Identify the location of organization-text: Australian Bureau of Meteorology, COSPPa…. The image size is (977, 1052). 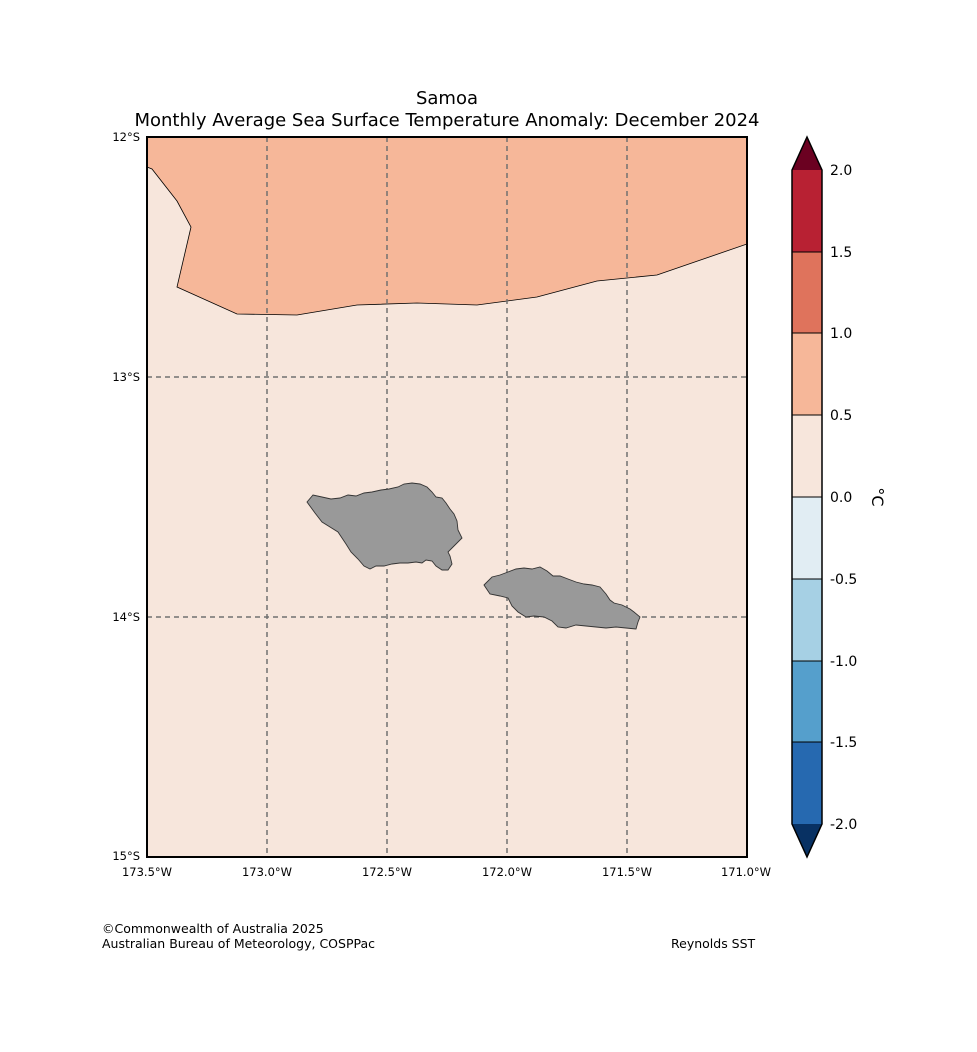
(238, 943).